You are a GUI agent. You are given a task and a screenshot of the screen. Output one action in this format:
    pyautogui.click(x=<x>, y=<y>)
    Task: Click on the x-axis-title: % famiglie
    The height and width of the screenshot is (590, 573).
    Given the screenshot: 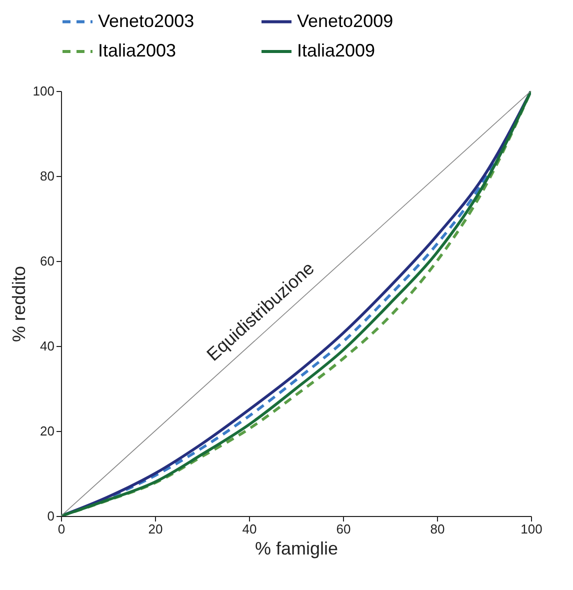 What is the action you would take?
    pyautogui.click(x=296, y=548)
    